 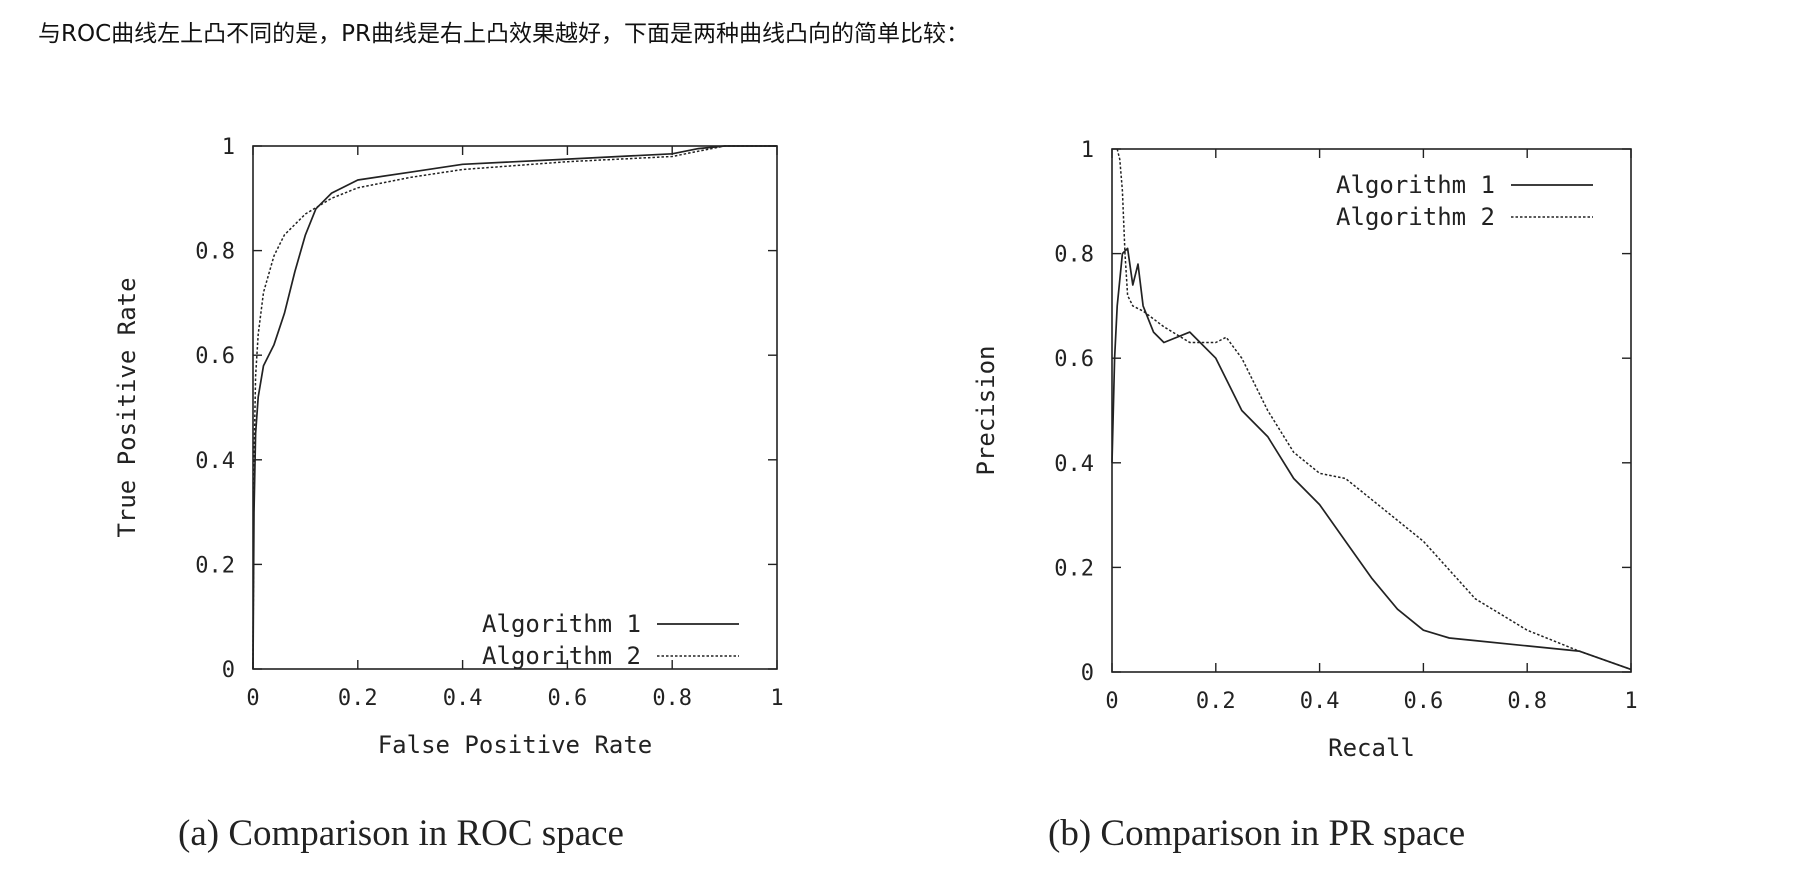 I want to click on roc-x-axis-label: False Positive Rate, so click(x=515, y=745).